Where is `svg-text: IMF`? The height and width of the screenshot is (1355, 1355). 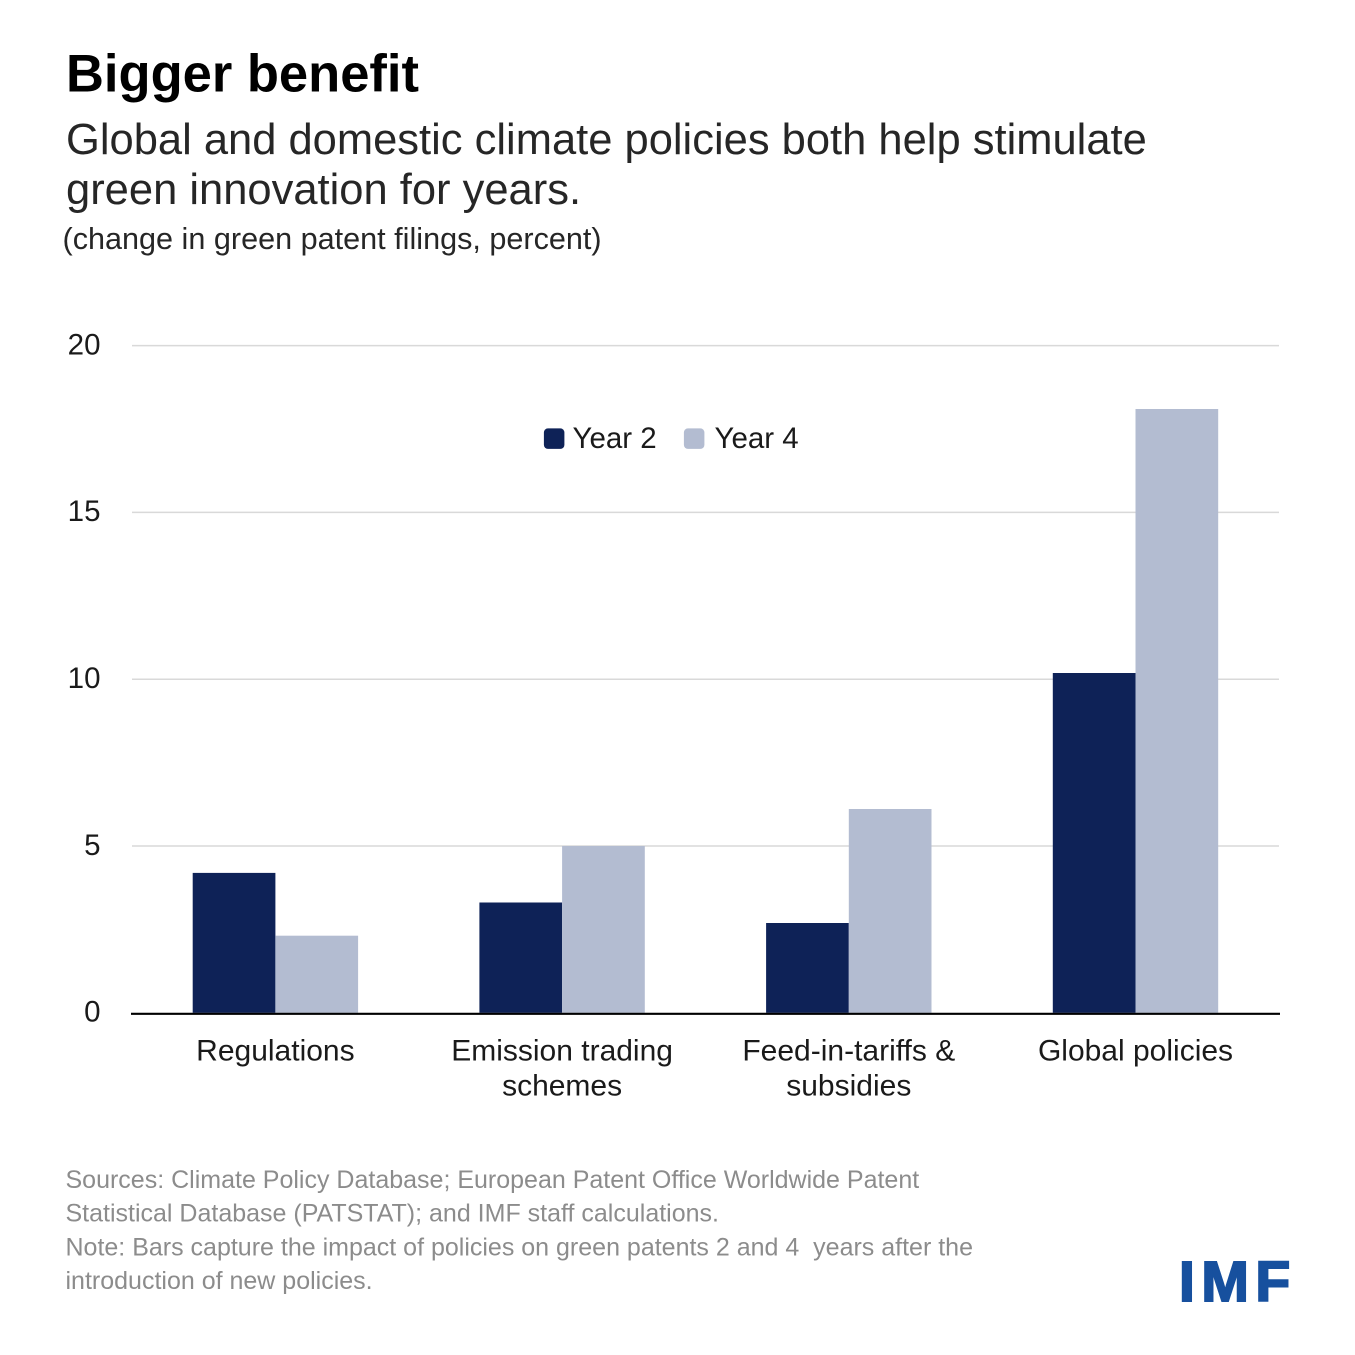 svg-text: IMF is located at coordinates (1238, 1282).